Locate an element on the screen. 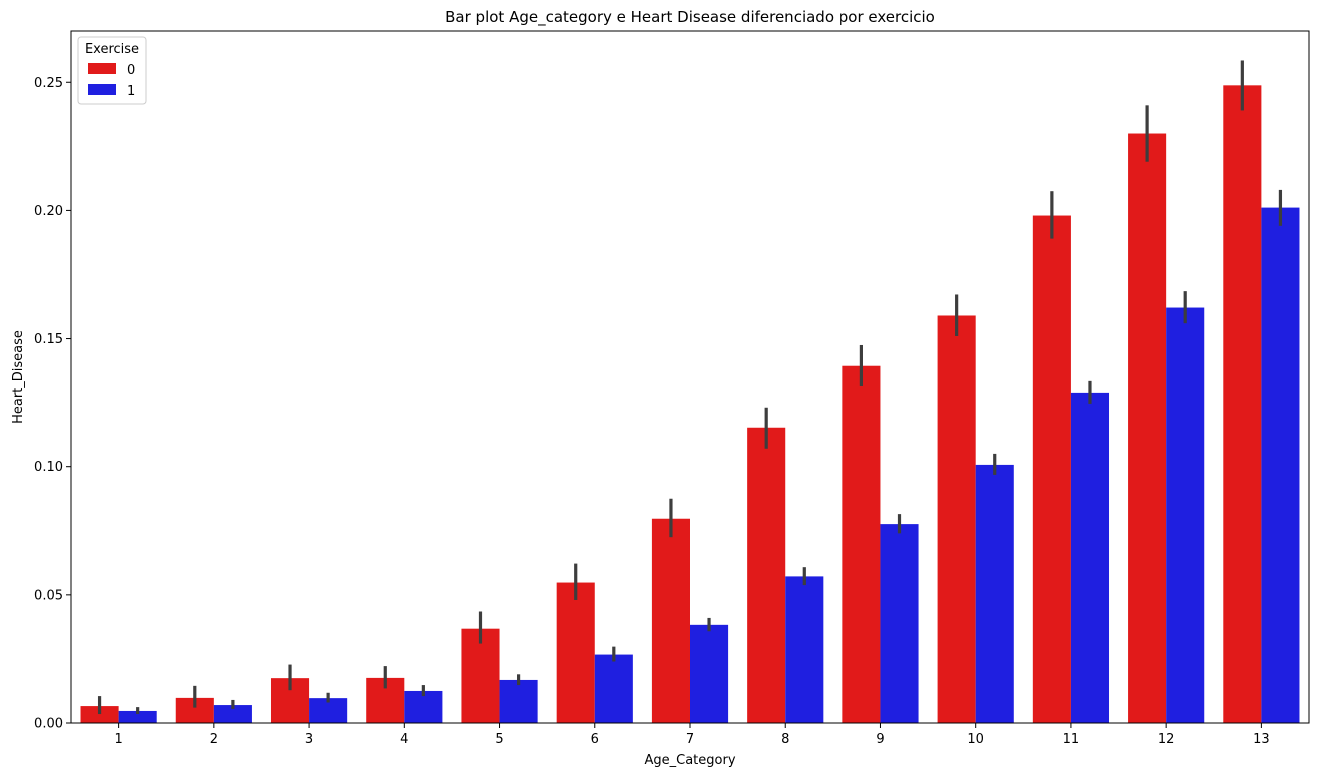  x-tick-label: 1 is located at coordinates (118, 739).